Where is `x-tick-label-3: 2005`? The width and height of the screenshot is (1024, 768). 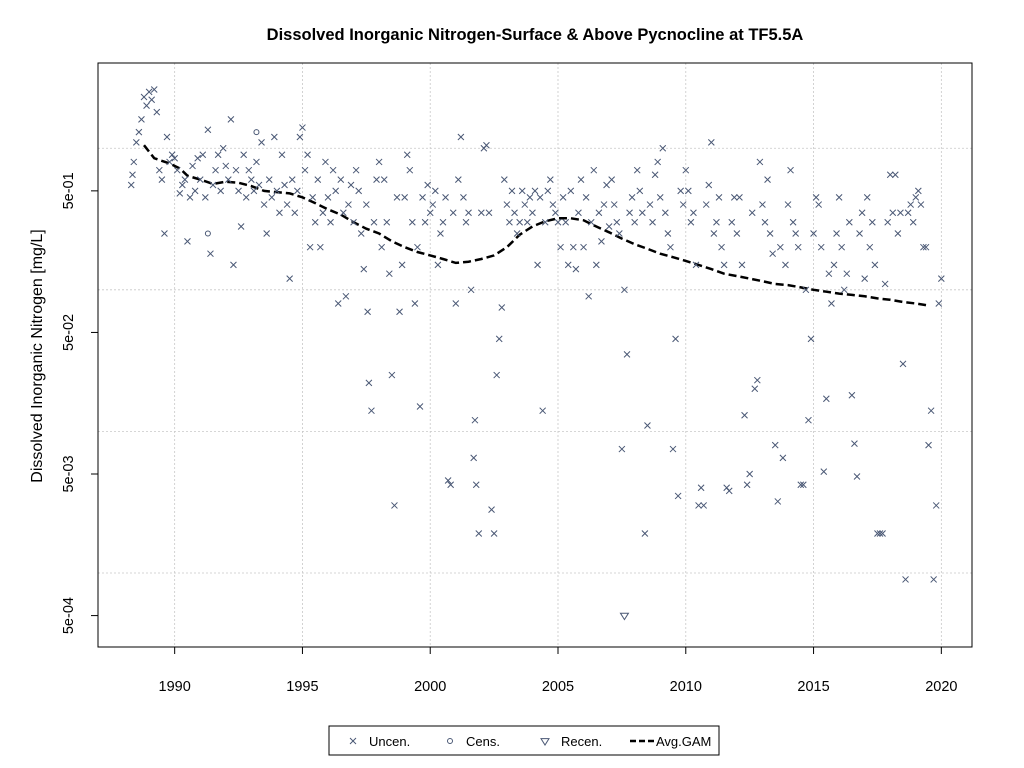 x-tick-label-3: 2005 is located at coordinates (558, 687).